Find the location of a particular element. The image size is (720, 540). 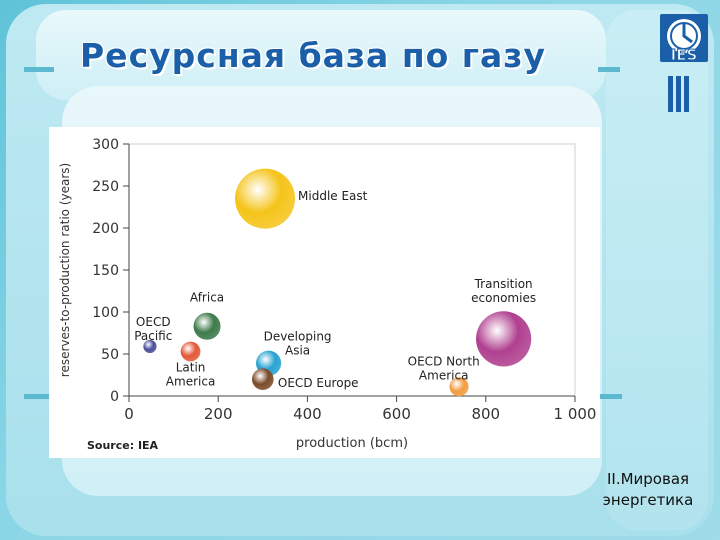

title-panel is located at coordinates (321, 55).